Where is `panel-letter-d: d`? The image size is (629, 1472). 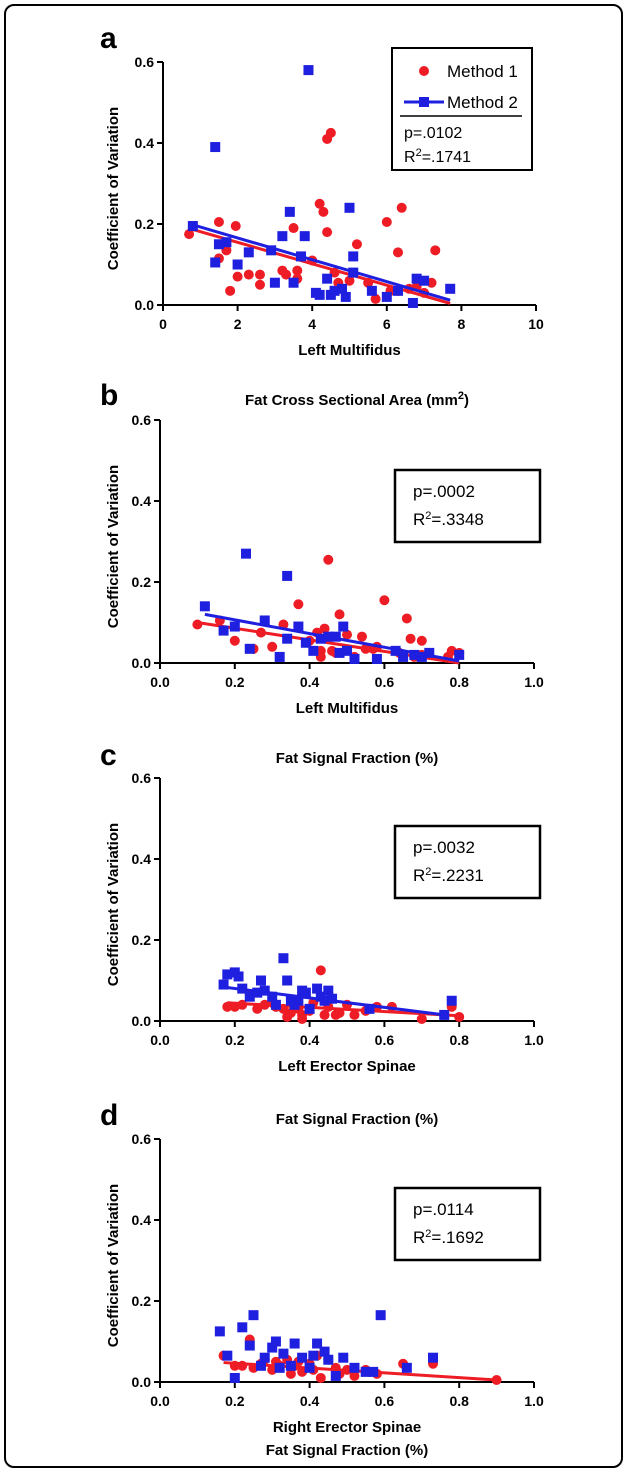 panel-letter-d: d is located at coordinates (109, 1115).